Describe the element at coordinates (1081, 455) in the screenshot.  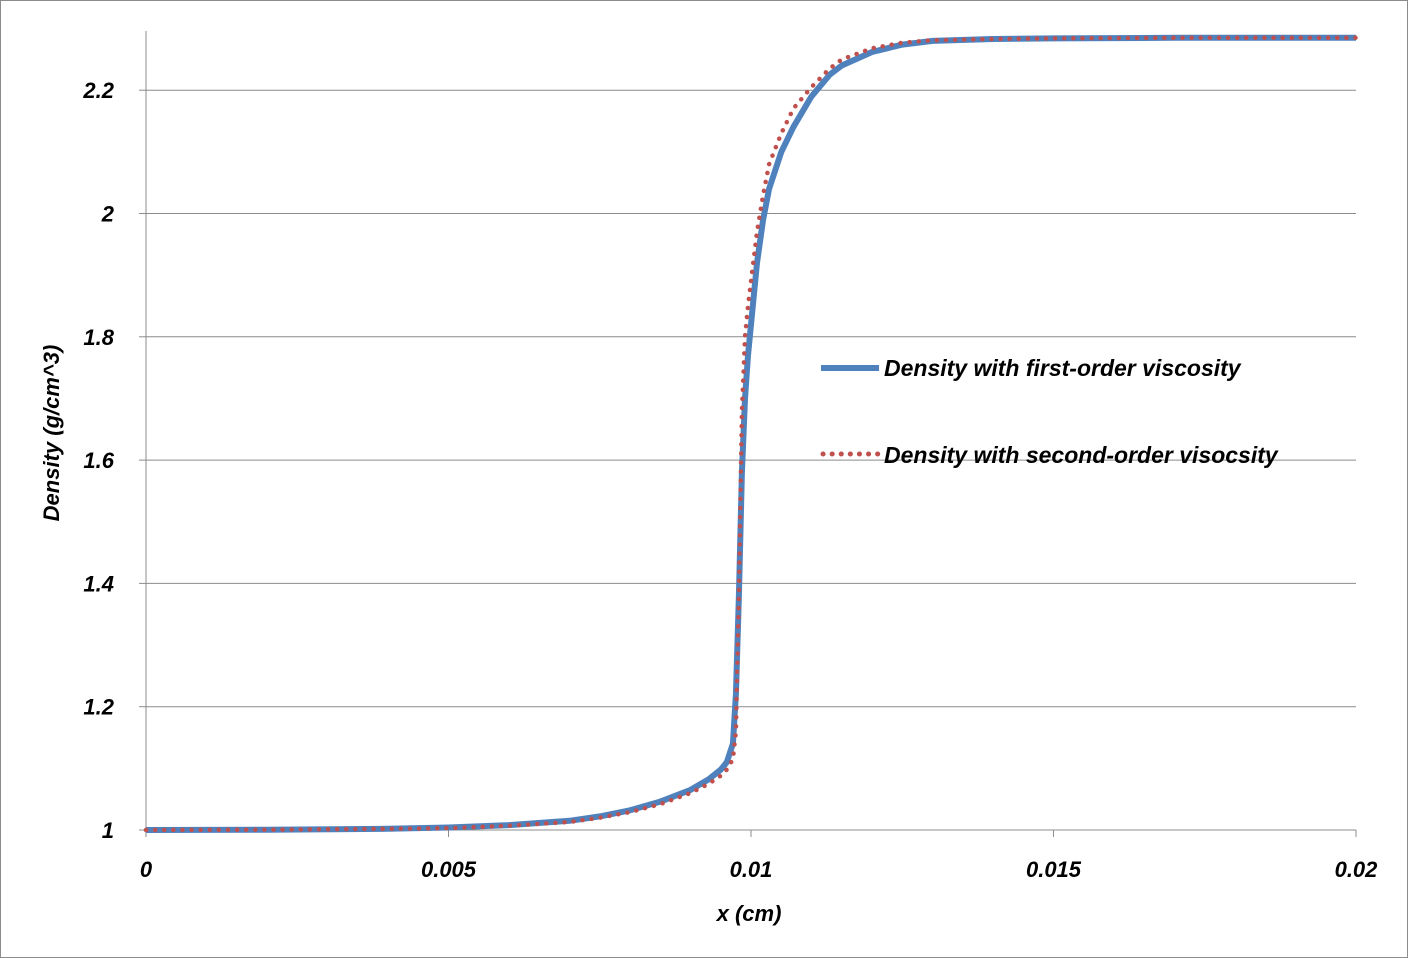
I see `legend-label-second-order: Density with second-order visocsity` at that location.